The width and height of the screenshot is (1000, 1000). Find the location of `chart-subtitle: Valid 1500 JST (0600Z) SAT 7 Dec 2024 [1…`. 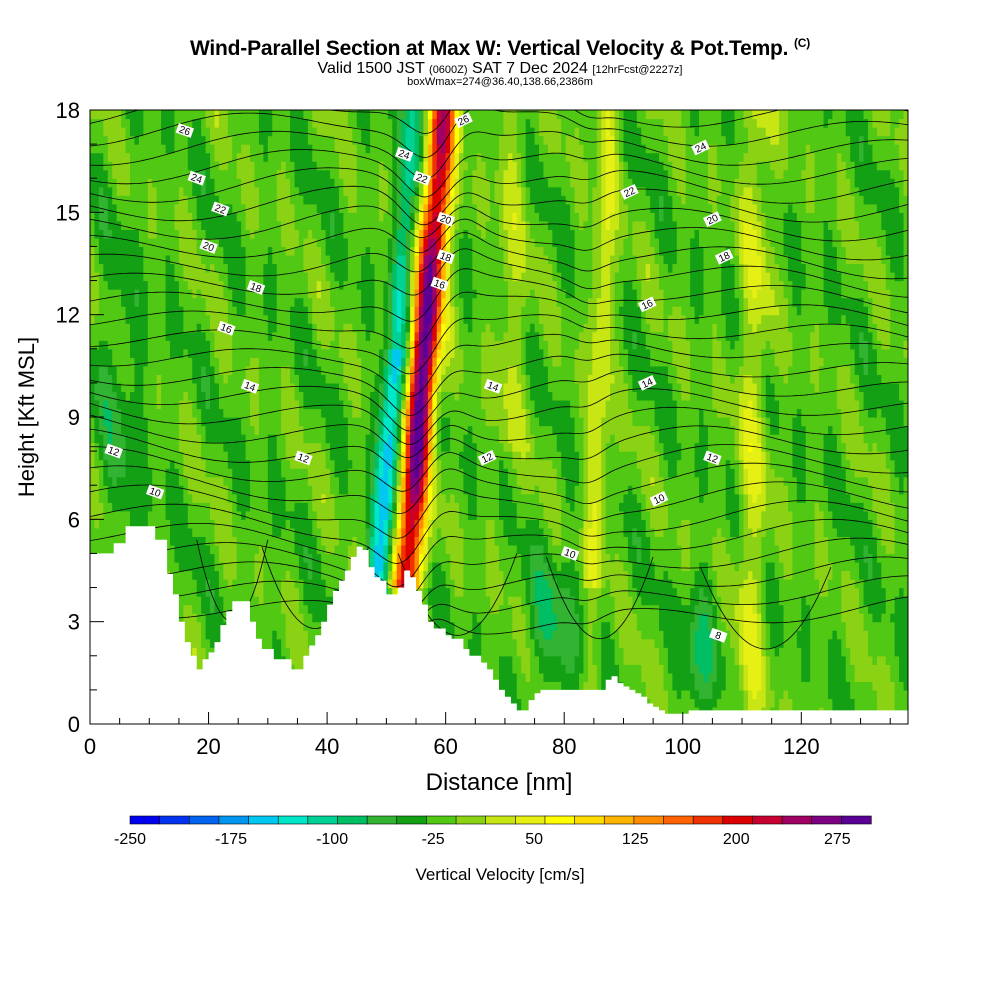

chart-subtitle: Valid 1500 JST (0600Z) SAT 7 Dec 2024 [1… is located at coordinates (500, 69).